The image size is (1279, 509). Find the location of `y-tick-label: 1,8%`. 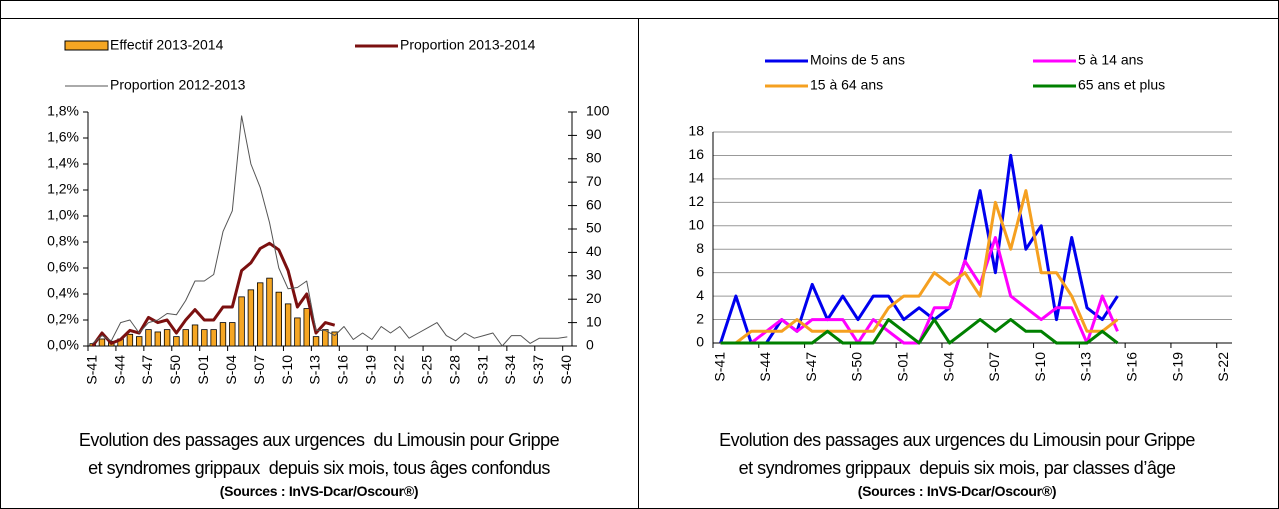

y-tick-label: 1,8% is located at coordinates (63, 111).